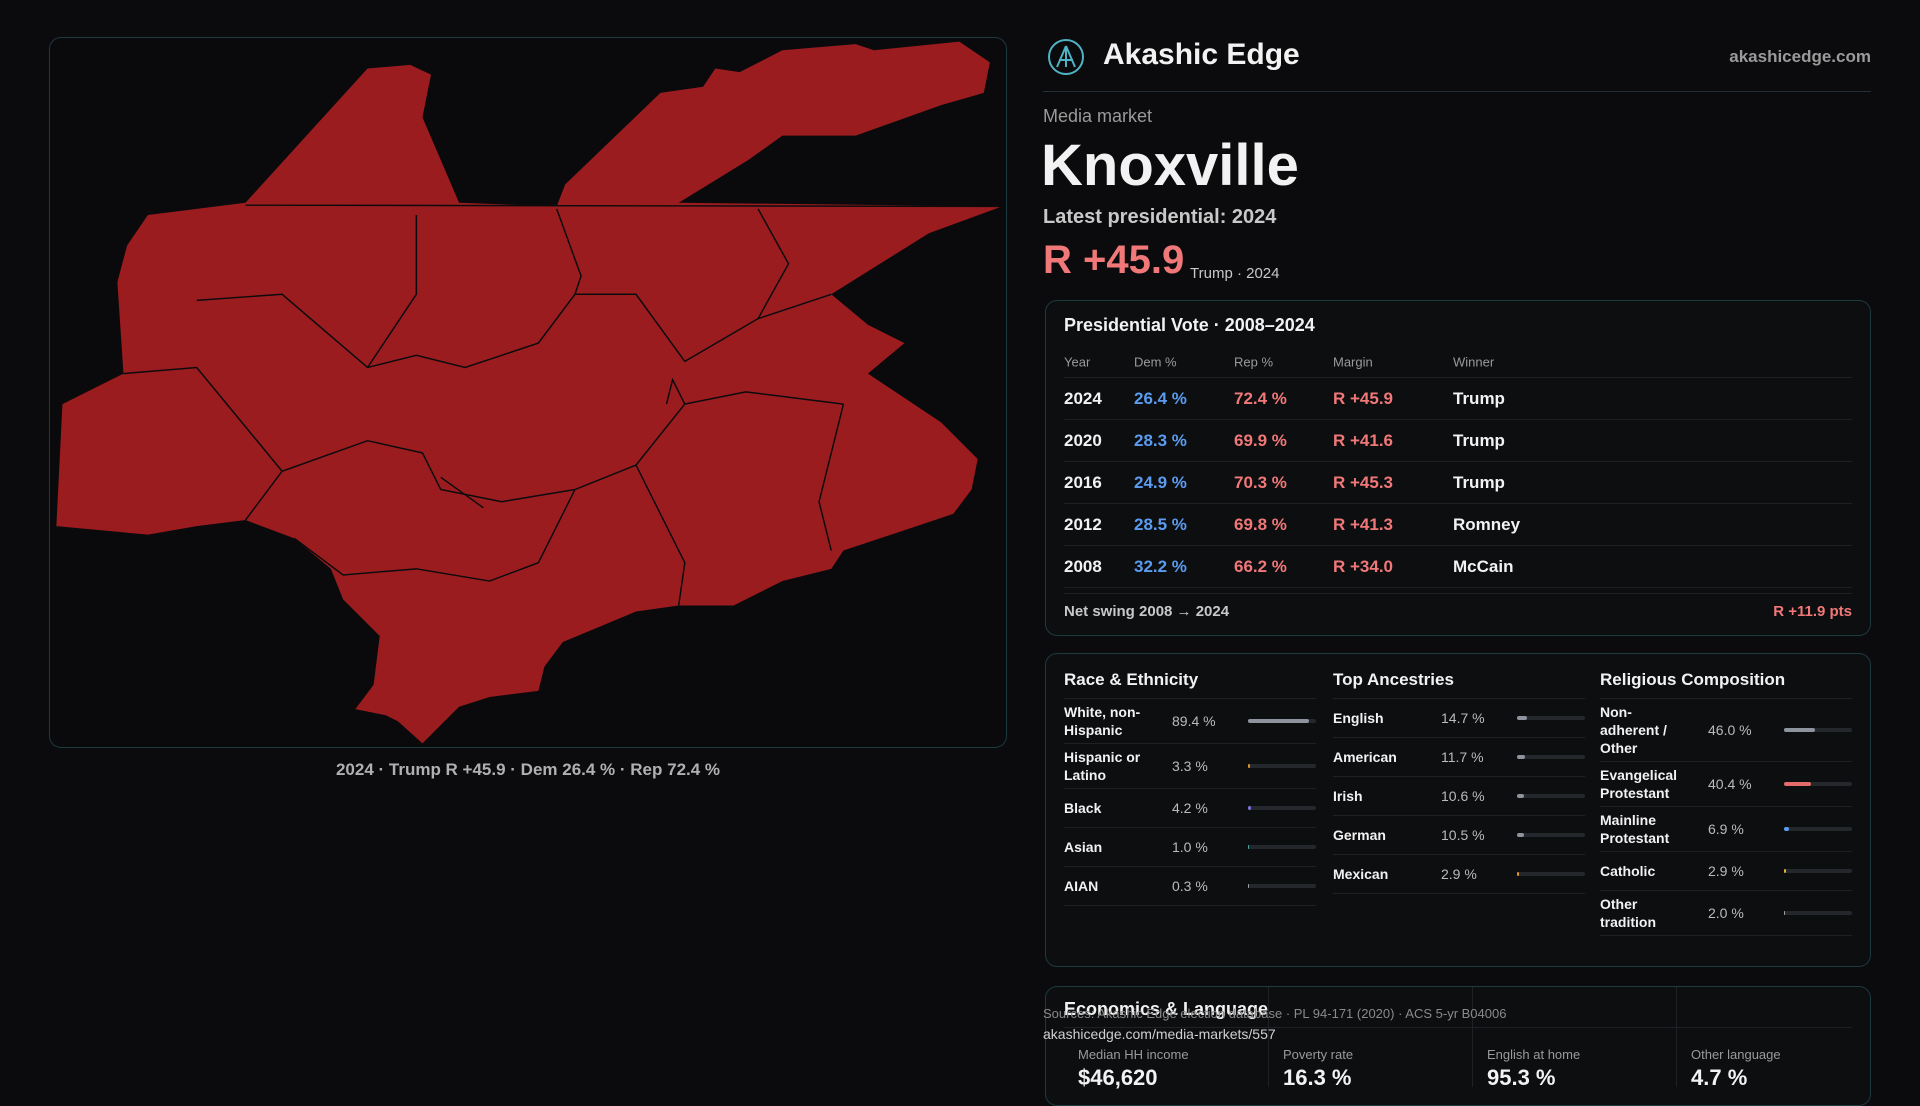  I want to click on vote-cell: 26.4 %, so click(1160, 399).